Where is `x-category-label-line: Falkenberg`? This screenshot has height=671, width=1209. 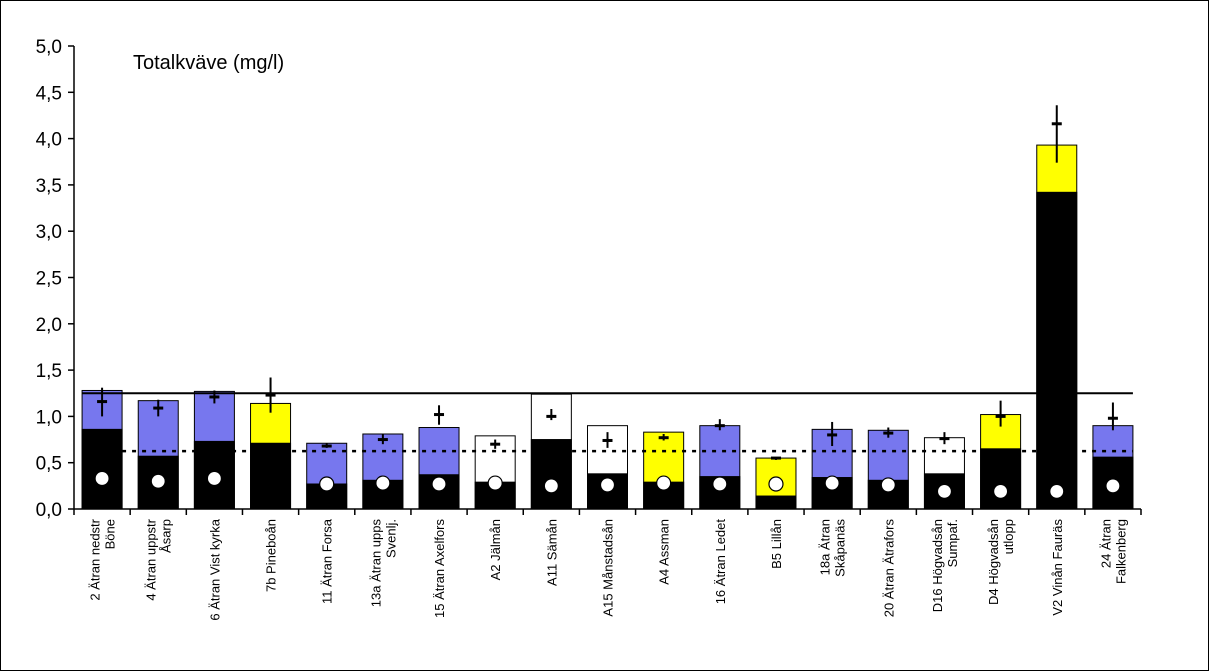 x-category-label-line: Falkenberg is located at coordinates (1120, 551).